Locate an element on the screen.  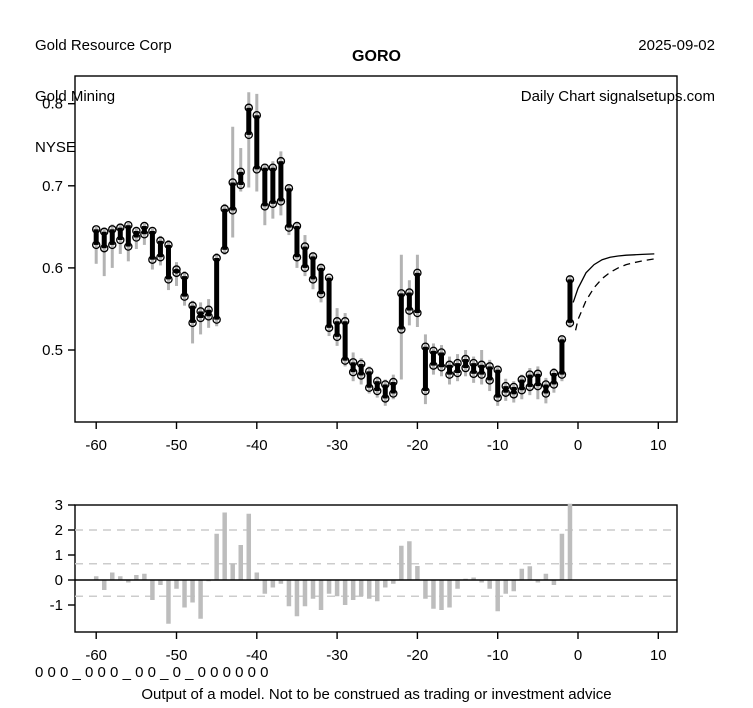
header-left: Gold Resource Corp Gold Mining NYSE is located at coordinates (103, 96).